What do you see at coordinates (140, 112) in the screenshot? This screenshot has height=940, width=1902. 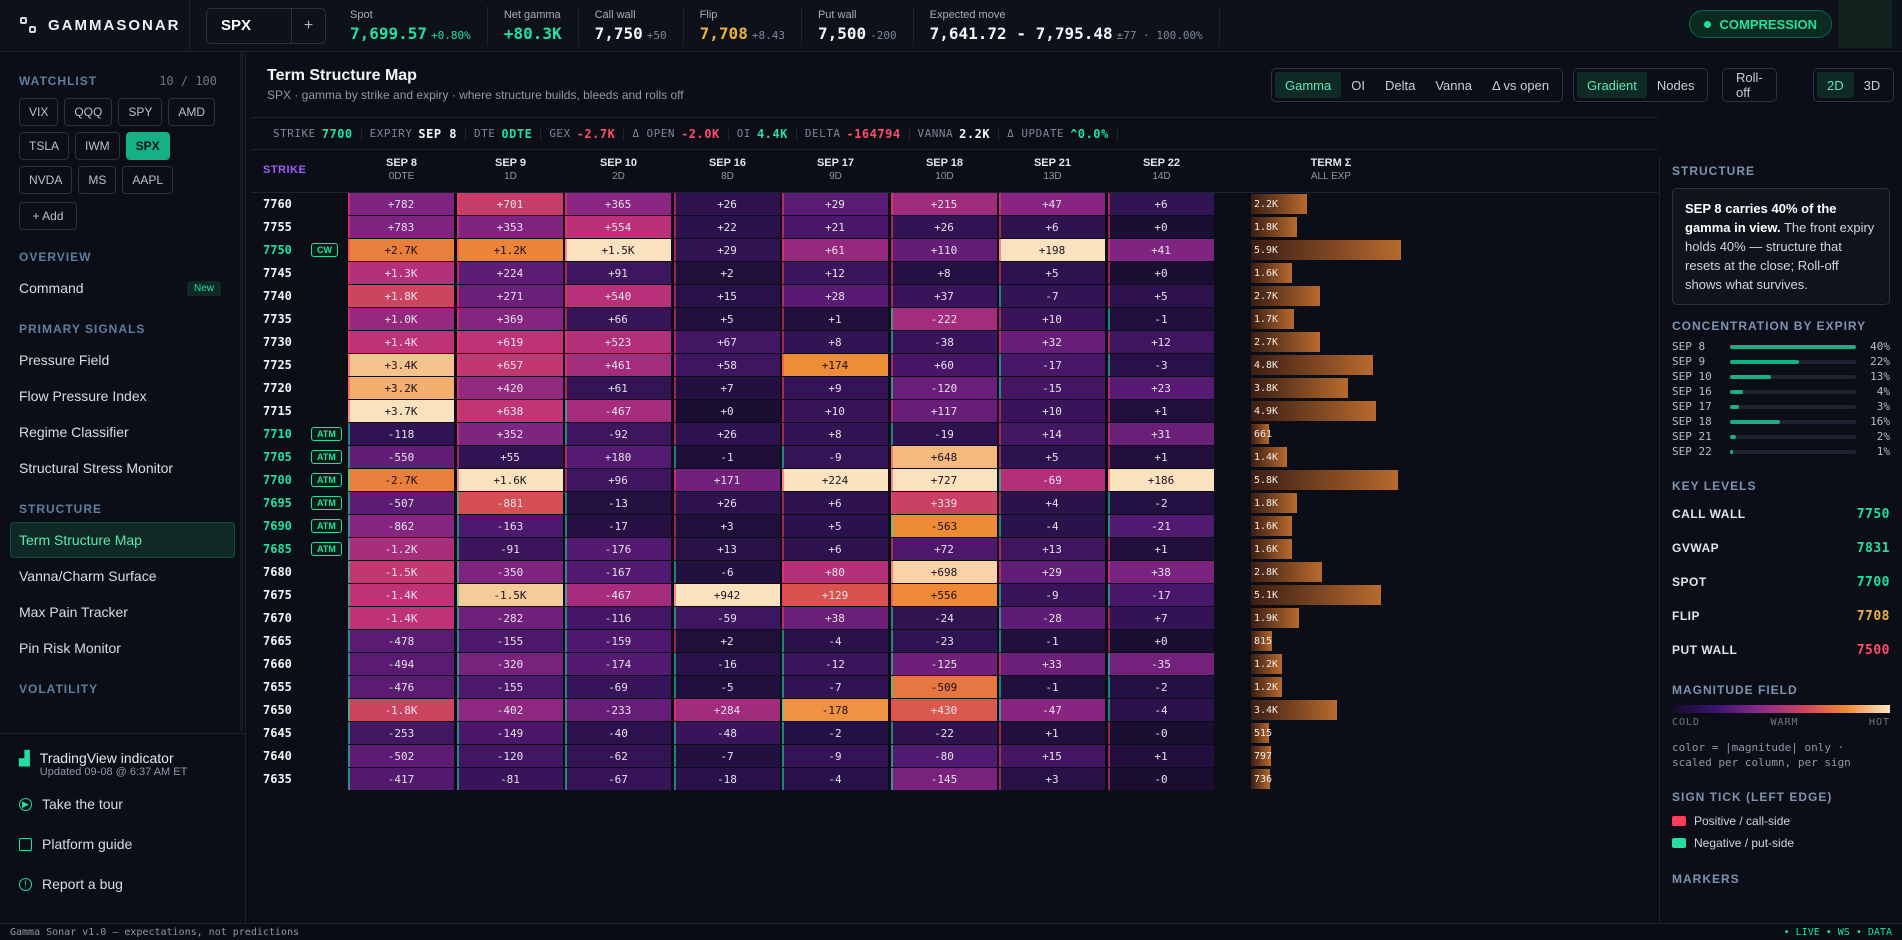 I see `watchlist-chip-spy: SPY` at bounding box center [140, 112].